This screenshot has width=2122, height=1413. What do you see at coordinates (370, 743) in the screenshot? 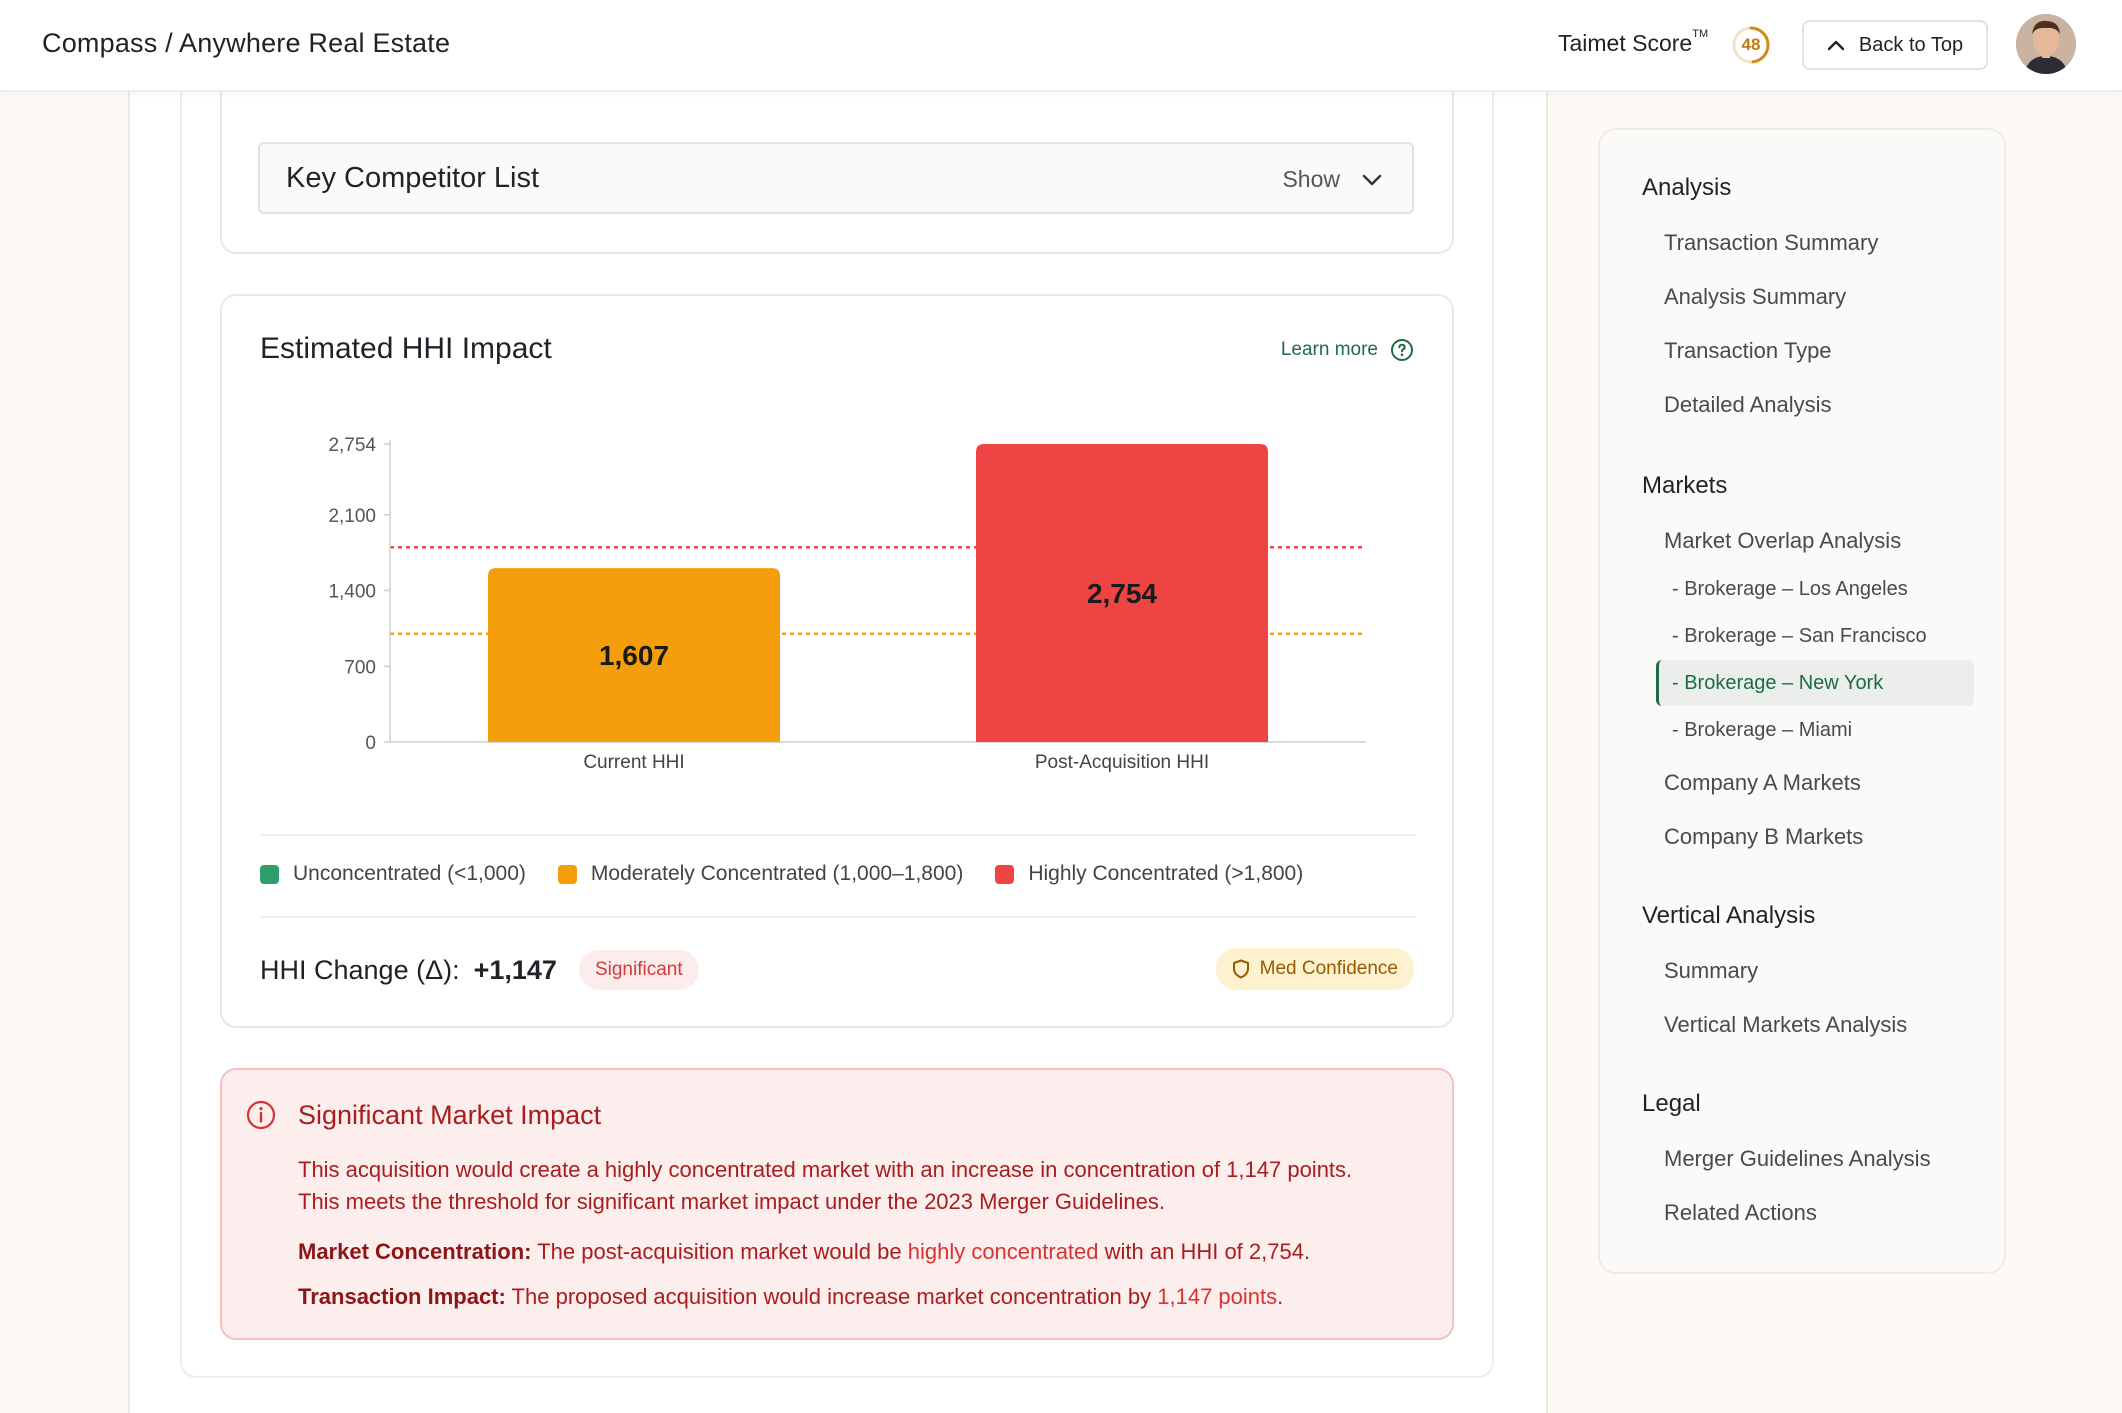
I see `y-tick-label: 0` at bounding box center [370, 743].